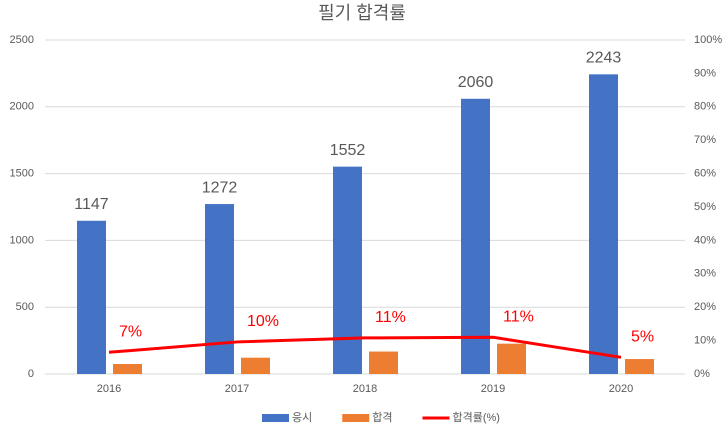 Image resolution: width=725 pixels, height=434 pixels. Describe the element at coordinates (348, 150) in the screenshot. I see `bar-label: 1552` at that location.